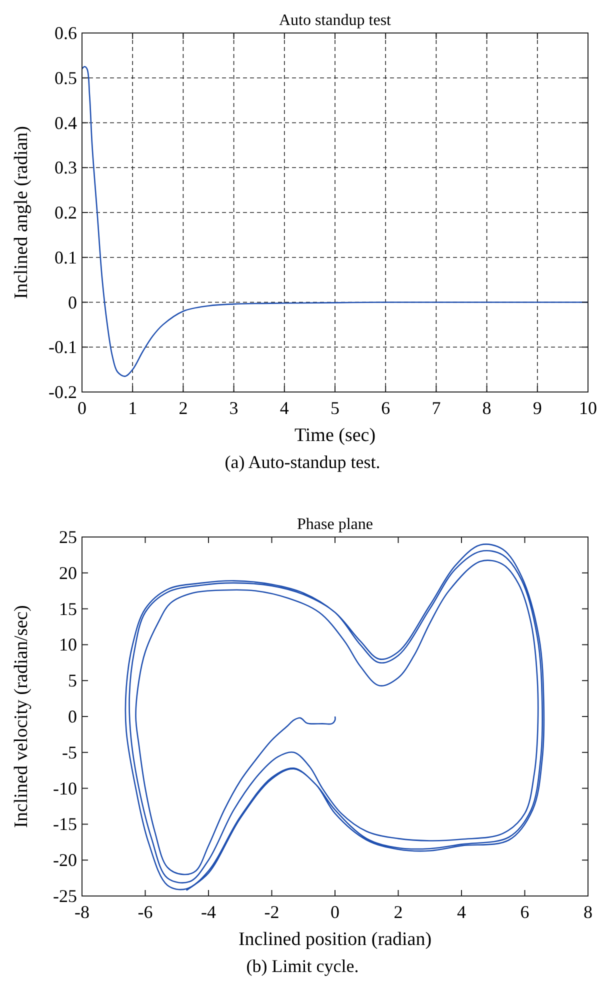 This screenshot has height=994, width=605. What do you see at coordinates (335, 939) in the screenshot?
I see `x-axis-title: Inclined position (radian)` at bounding box center [335, 939].